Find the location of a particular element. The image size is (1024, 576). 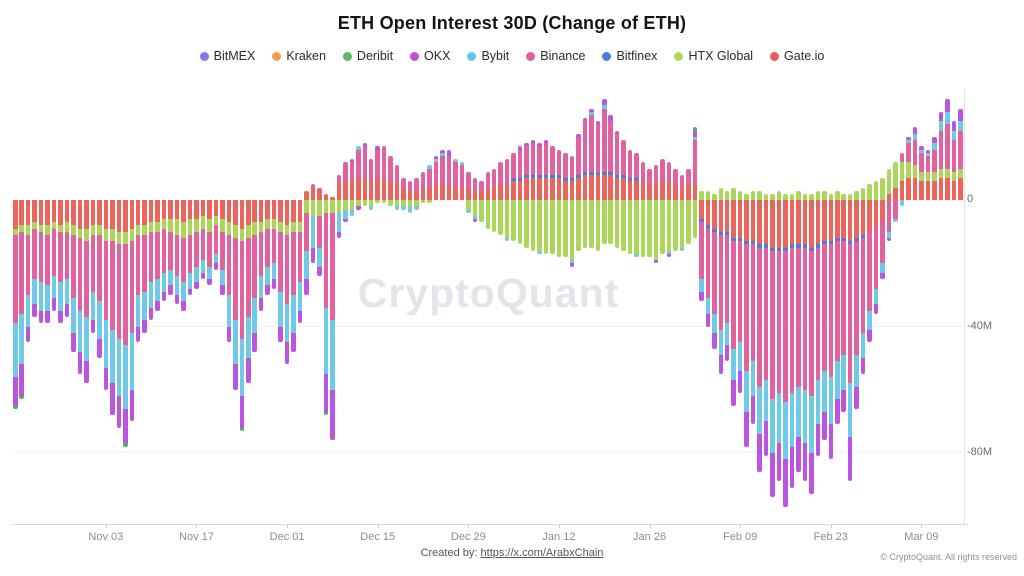

legend-item-deribit: Deribit is located at coordinates (367, 56).